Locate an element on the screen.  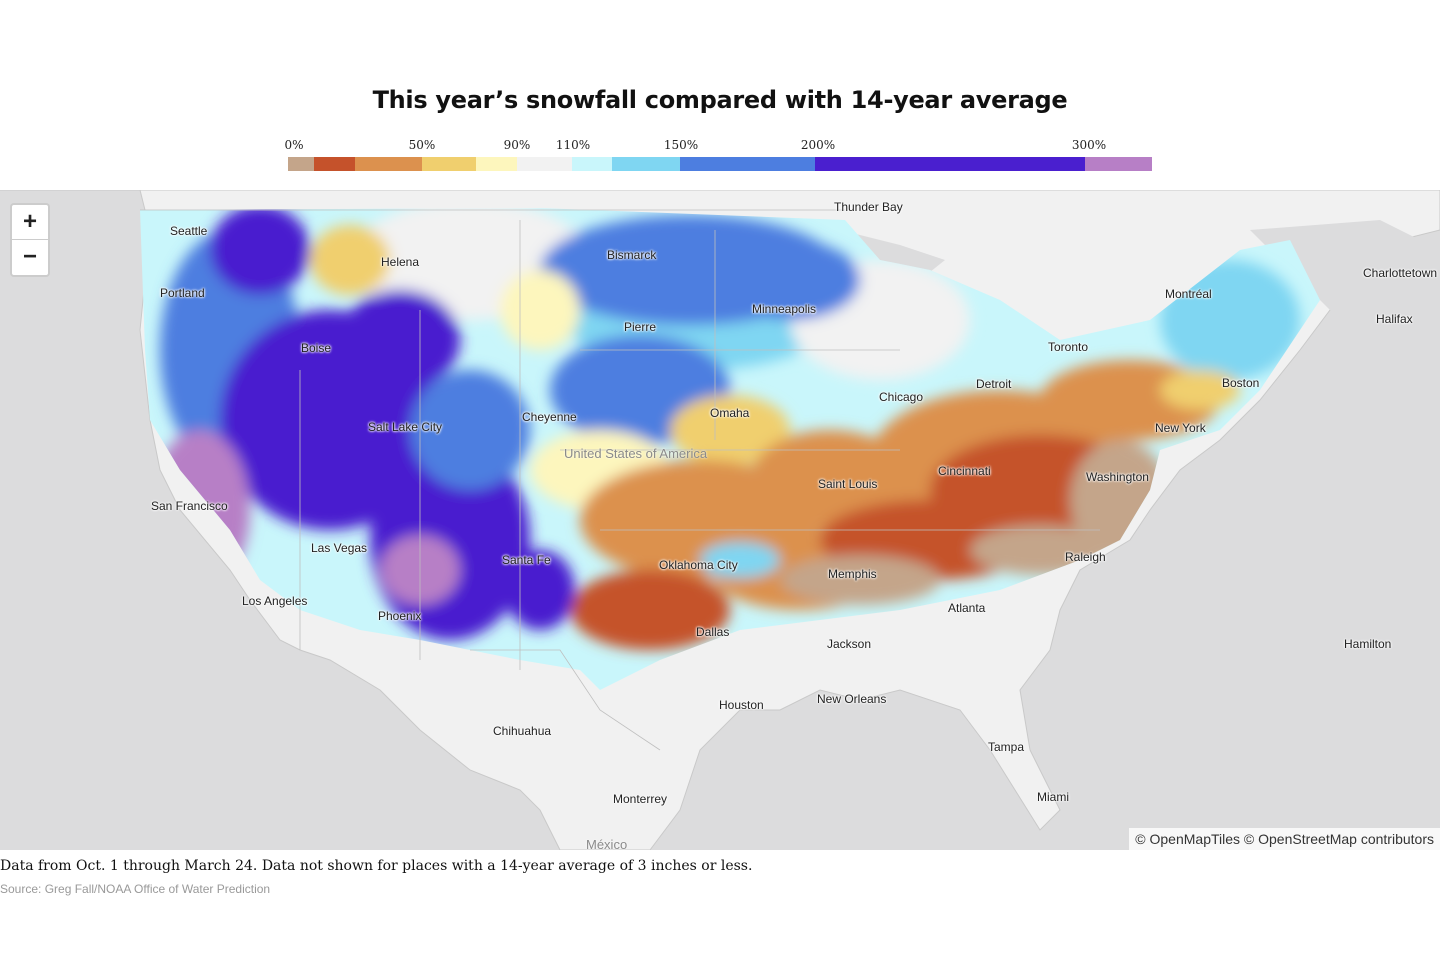
city-label: New York is located at coordinates (1180, 428).